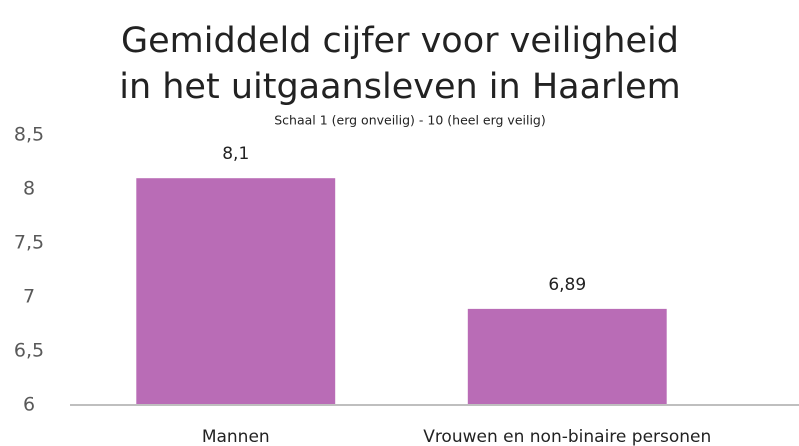 The width and height of the screenshot is (799, 446). What do you see at coordinates (29, 351) in the screenshot?
I see `y-tick-label: 6,5` at bounding box center [29, 351].